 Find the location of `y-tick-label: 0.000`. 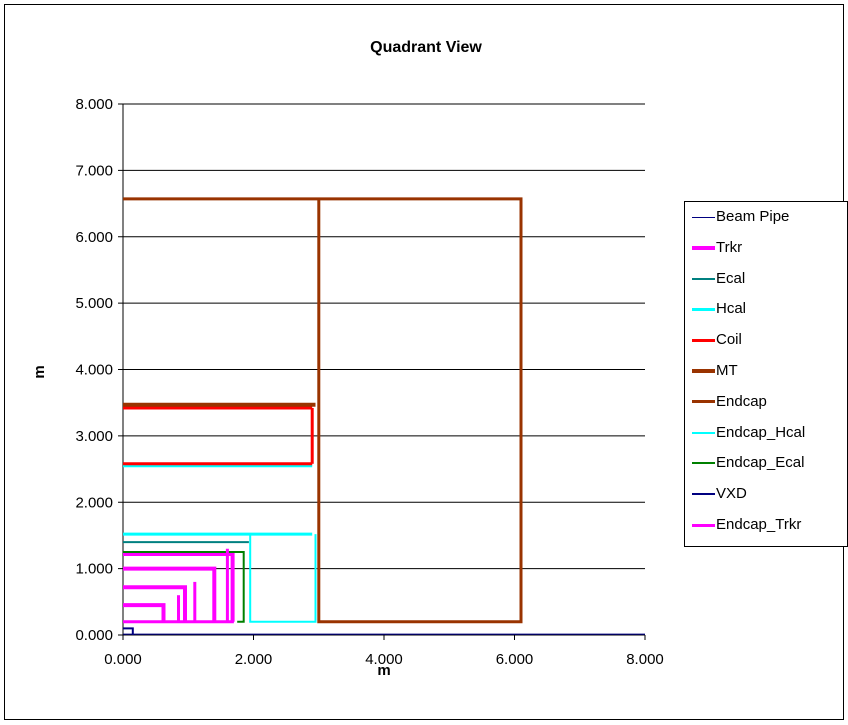

y-tick-label: 0.000 is located at coordinates (94, 635).